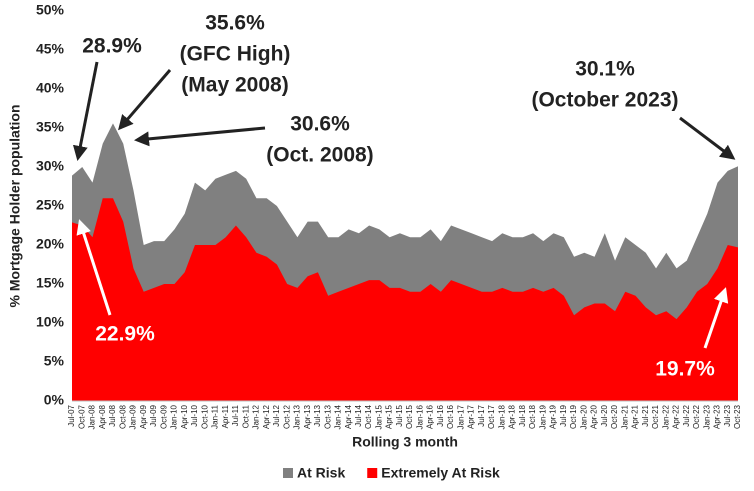 This screenshot has width=754, height=491. Describe the element at coordinates (204, 416) in the screenshot. I see `x-tick-label: Oct-10` at that location.